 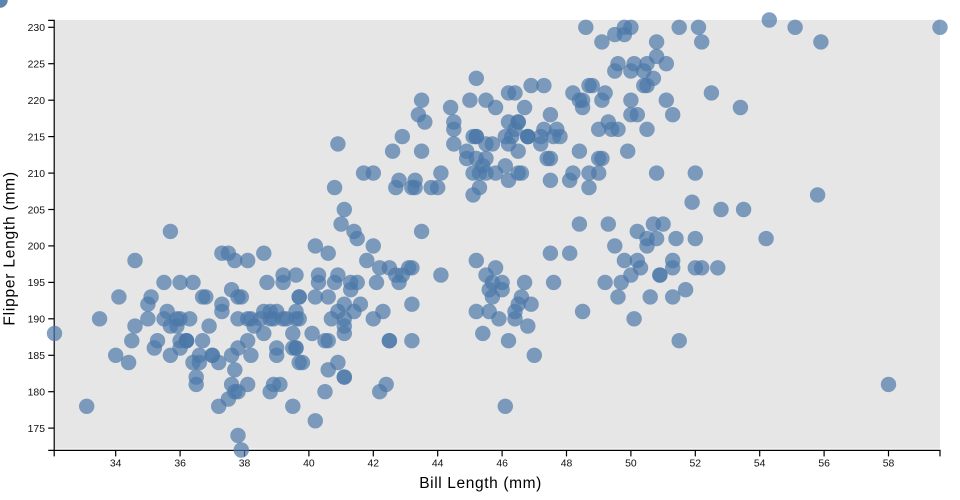 I want to click on svg-text: 48, so click(x=567, y=463).